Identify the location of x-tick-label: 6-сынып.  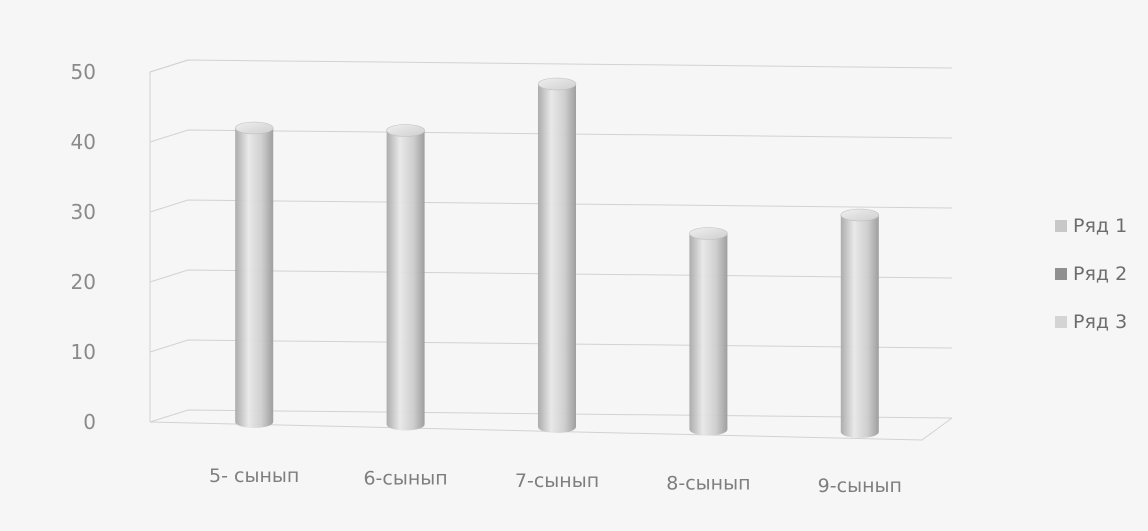
(405, 479).